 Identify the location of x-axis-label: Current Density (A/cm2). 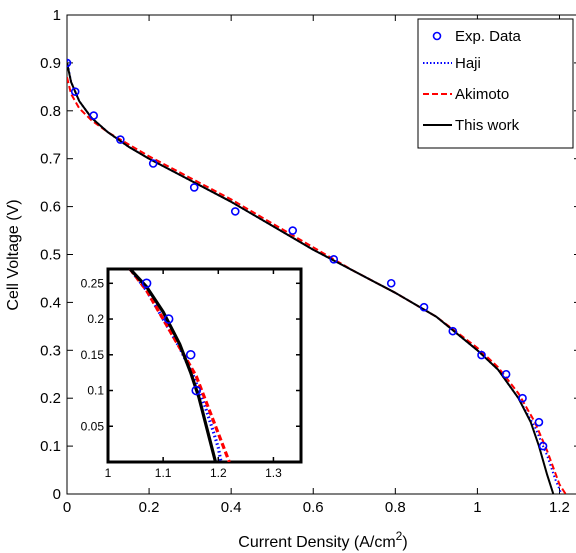
(322, 540).